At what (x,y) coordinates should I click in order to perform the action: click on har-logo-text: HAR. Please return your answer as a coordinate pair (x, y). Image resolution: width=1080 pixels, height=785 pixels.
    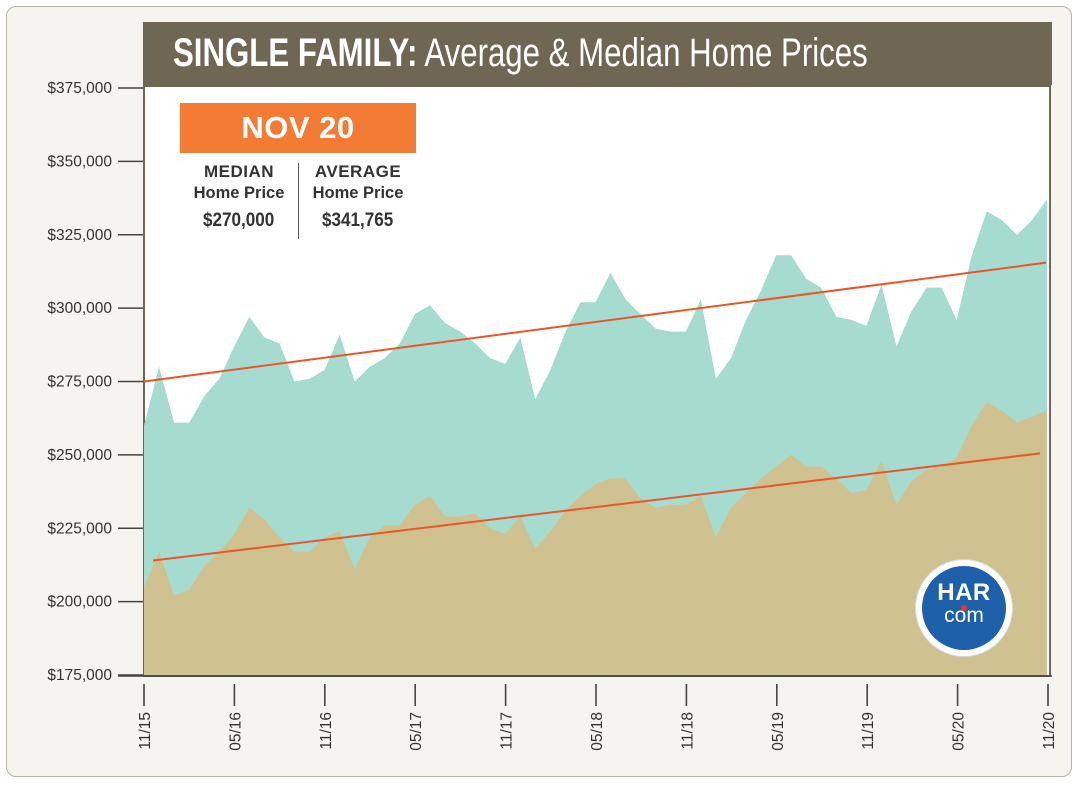
    Looking at the image, I should click on (964, 592).